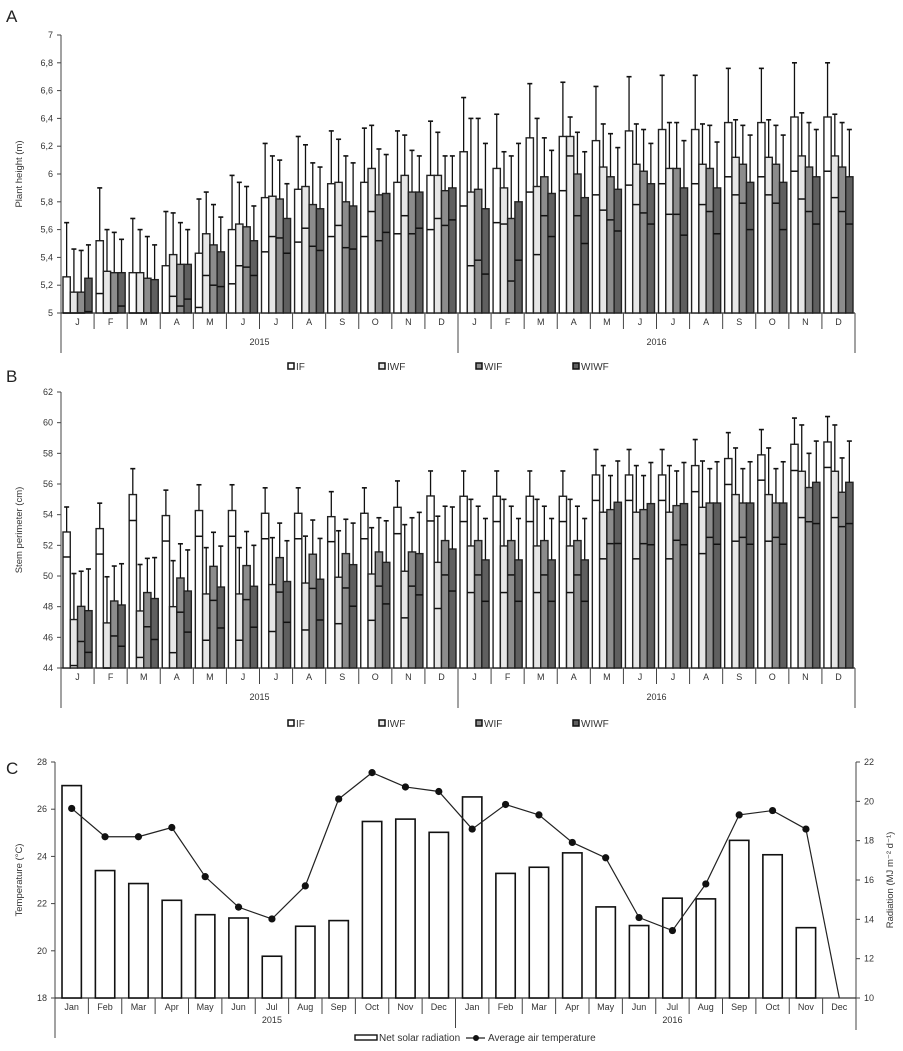  Describe the element at coordinates (539, 1007) in the screenshot. I see `x-tick-label: Mar` at that location.